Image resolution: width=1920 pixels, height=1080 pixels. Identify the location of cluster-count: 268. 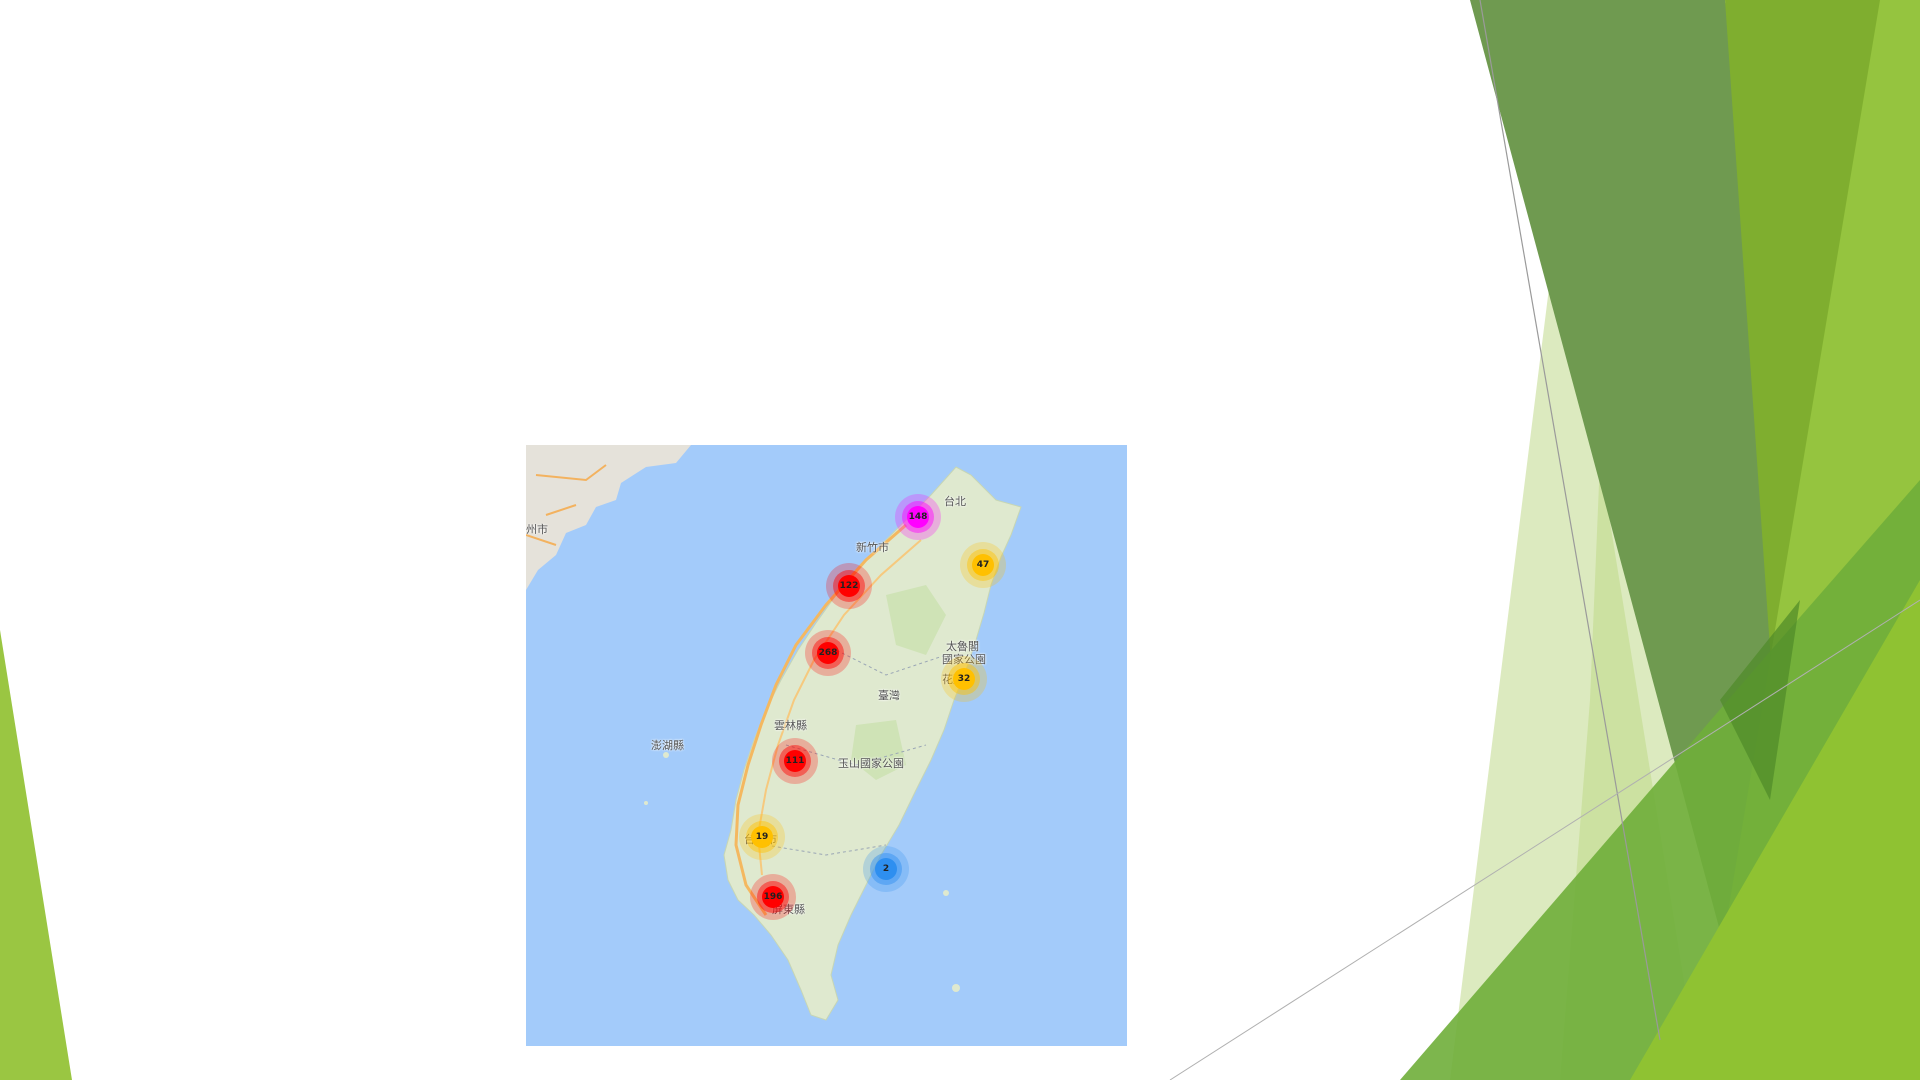
(828, 653).